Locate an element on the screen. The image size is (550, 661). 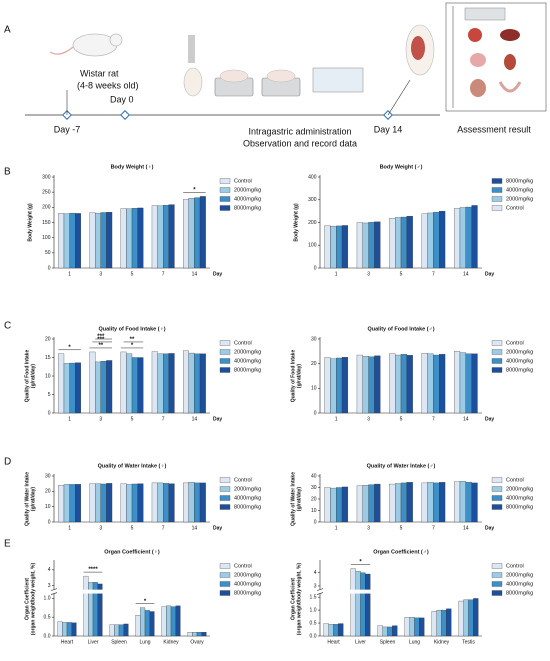
x-tick-label: Lung is located at coordinates (414, 642).